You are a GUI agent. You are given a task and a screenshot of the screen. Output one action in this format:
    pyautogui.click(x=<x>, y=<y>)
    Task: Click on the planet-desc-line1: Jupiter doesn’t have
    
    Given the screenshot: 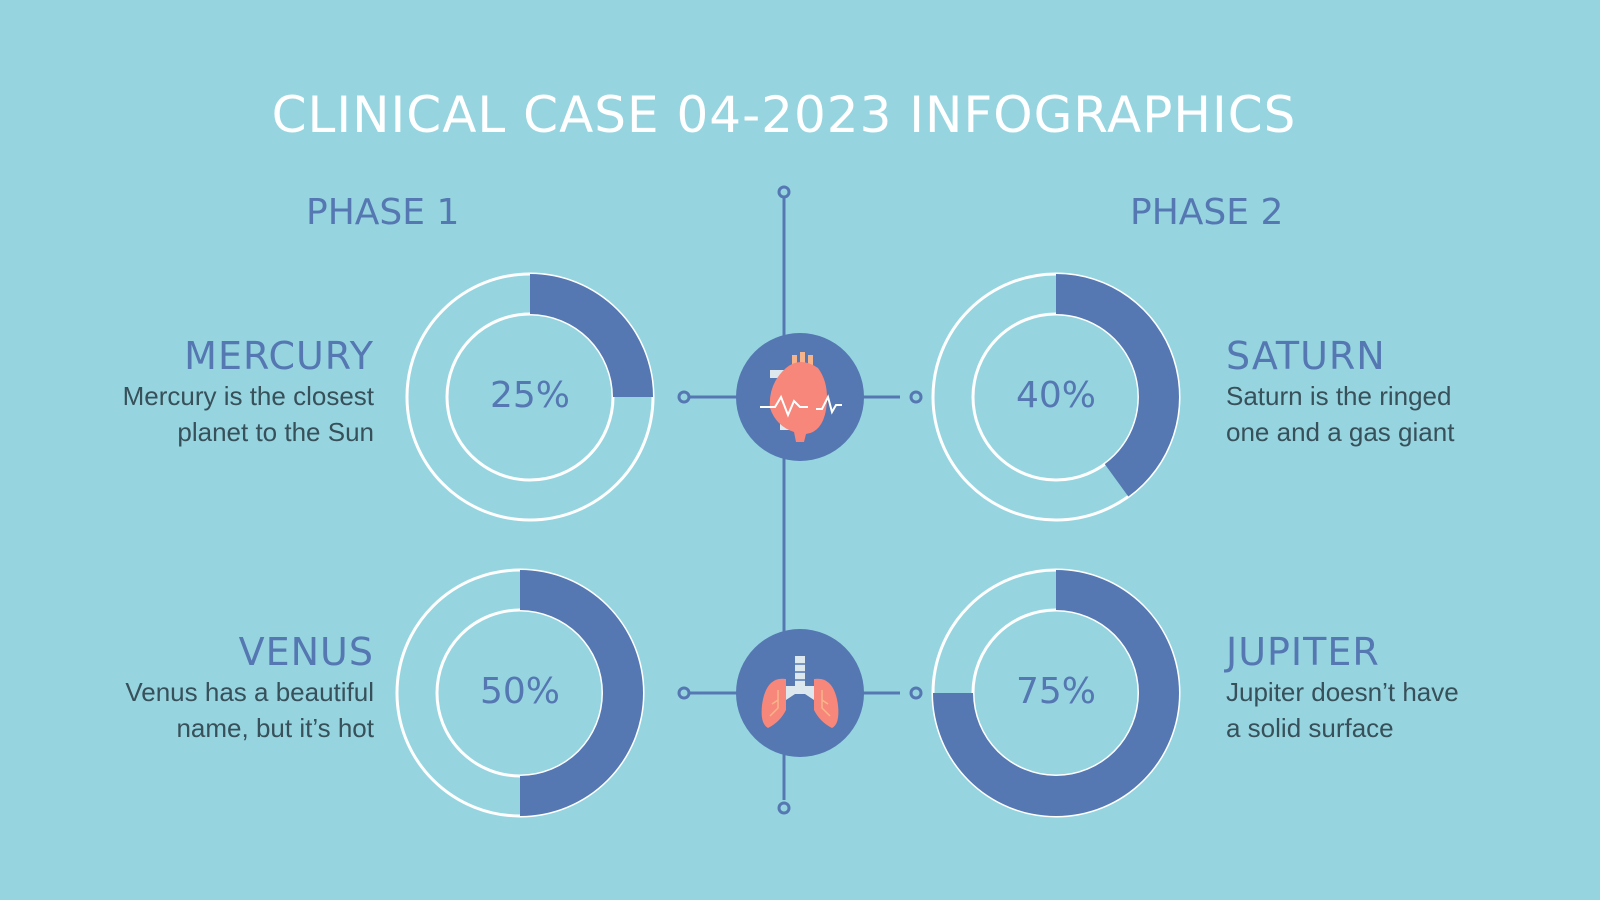 What is the action you would take?
    pyautogui.click(x=1342, y=692)
    